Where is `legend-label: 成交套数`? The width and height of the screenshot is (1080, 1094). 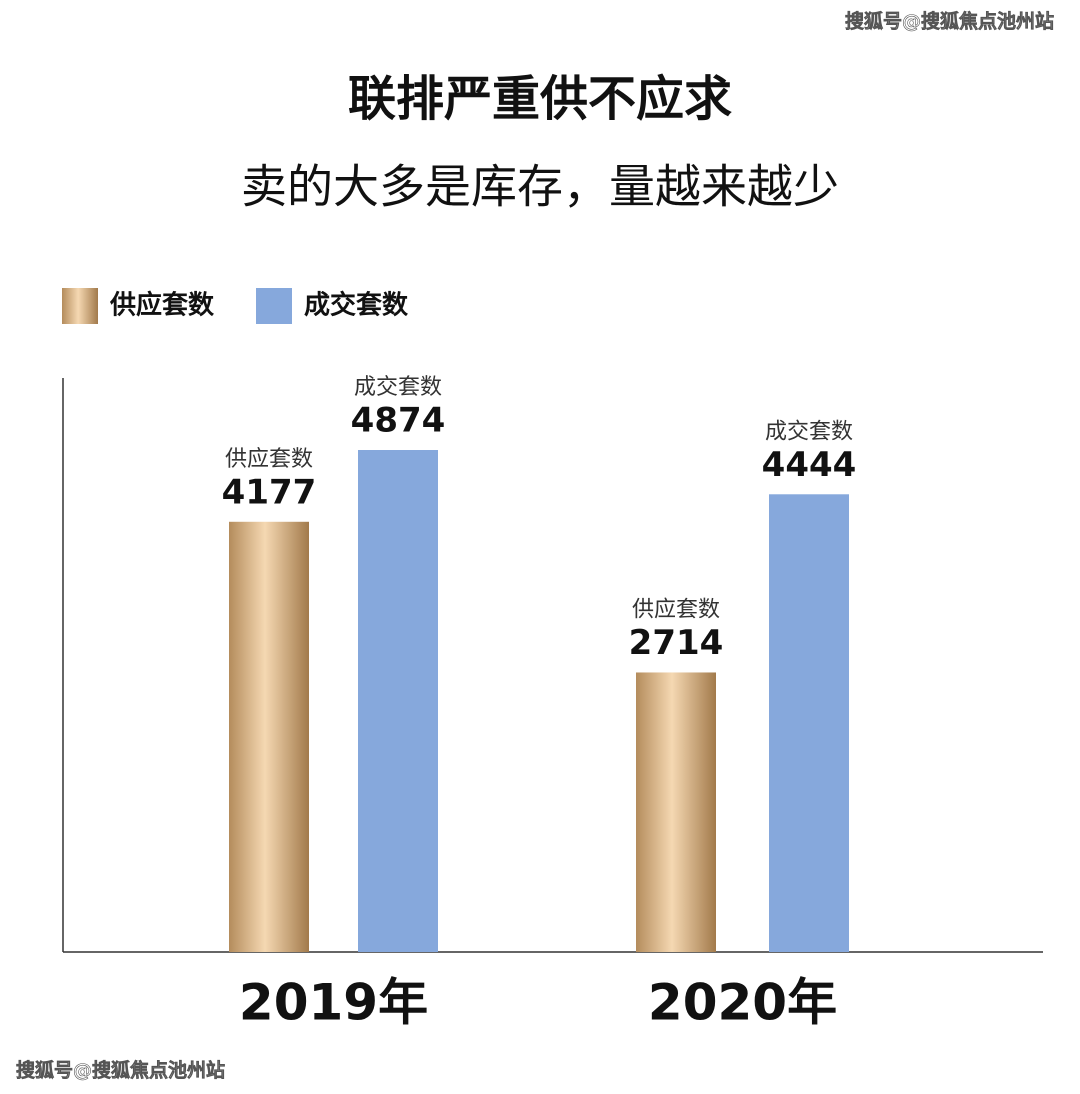 legend-label: 成交套数 is located at coordinates (356, 305).